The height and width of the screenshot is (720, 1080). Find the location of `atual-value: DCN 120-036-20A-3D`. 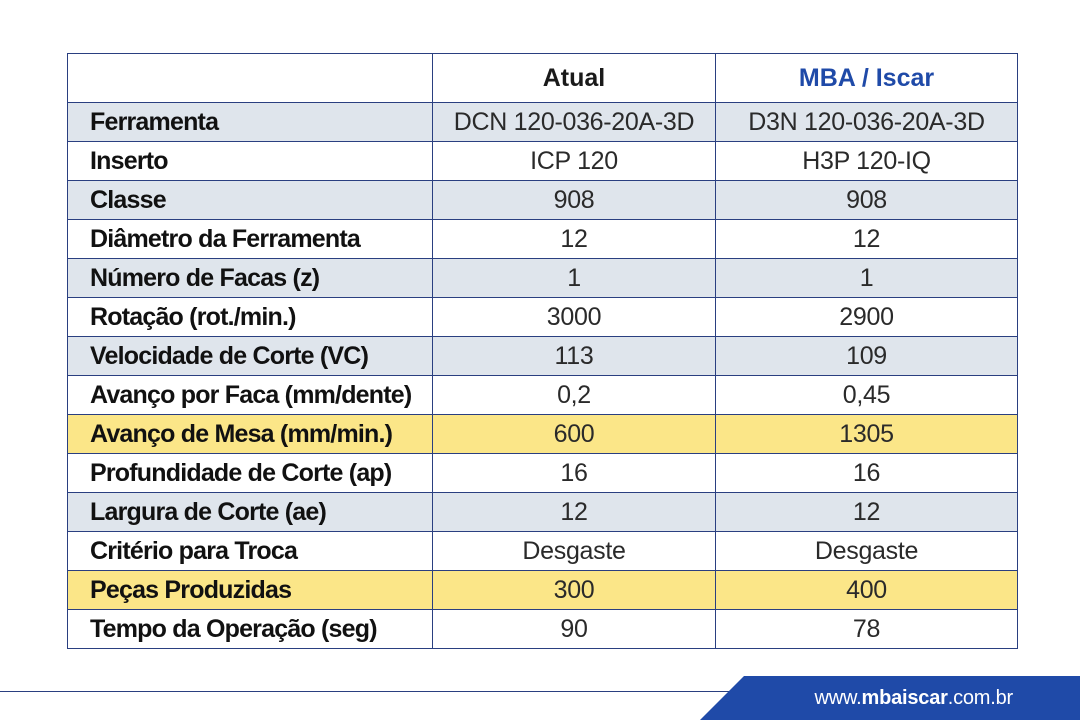

atual-value: DCN 120-036-20A-3D is located at coordinates (574, 122).